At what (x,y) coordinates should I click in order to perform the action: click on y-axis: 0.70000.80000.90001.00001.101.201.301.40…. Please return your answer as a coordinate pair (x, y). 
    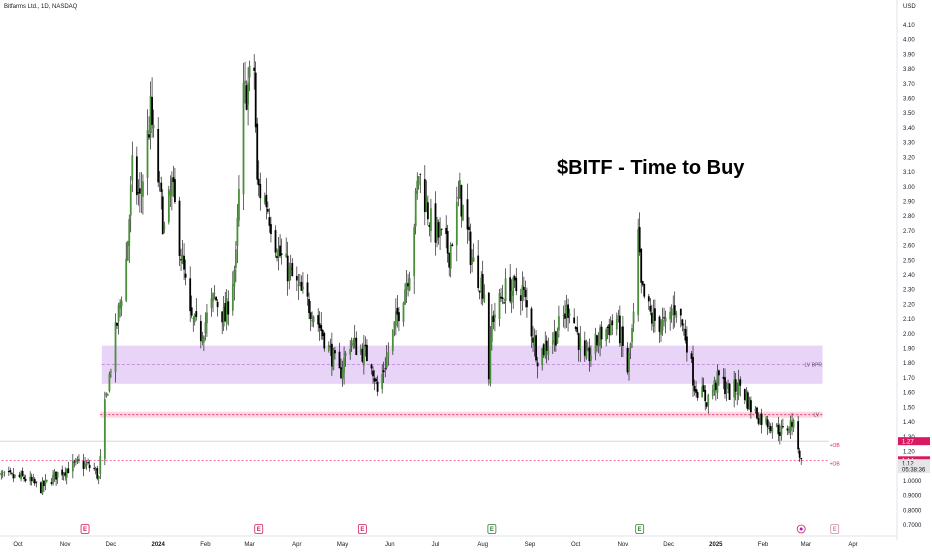
    Looking at the image, I should click on (909, 270).